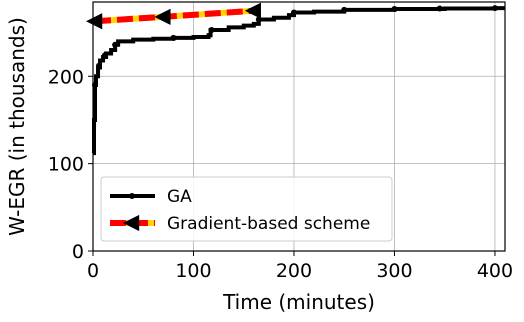  What do you see at coordinates (495, 271) in the screenshot?
I see `x-tick-label: 400` at bounding box center [495, 271].